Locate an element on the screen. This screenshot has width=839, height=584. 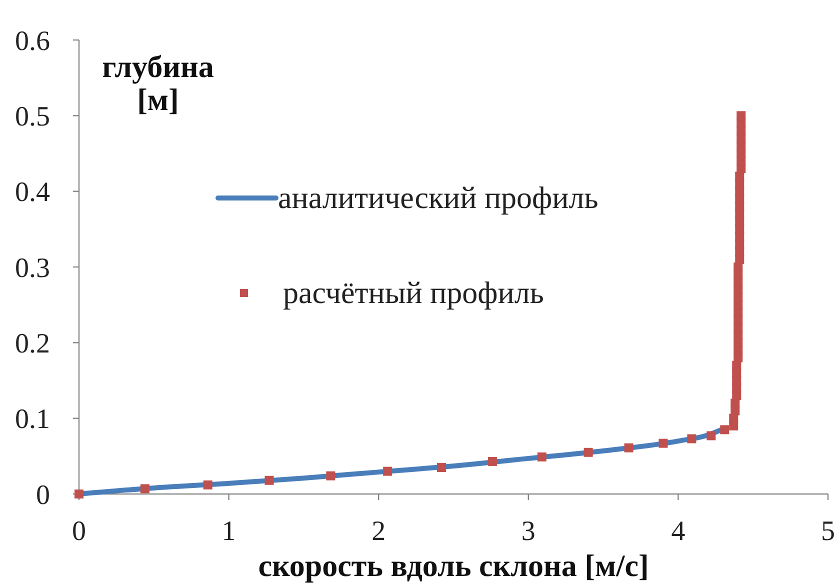
y-tick-label: 0.6 is located at coordinates (32, 41).